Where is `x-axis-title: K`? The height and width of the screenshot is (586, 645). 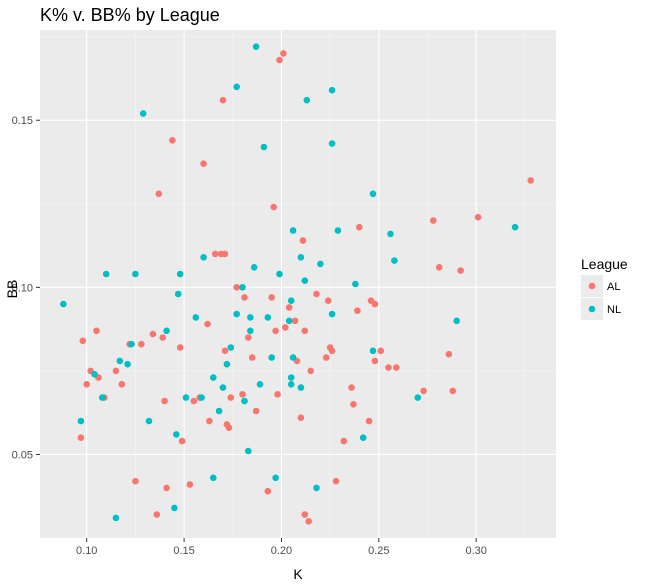 x-axis-title: K is located at coordinates (298, 574).